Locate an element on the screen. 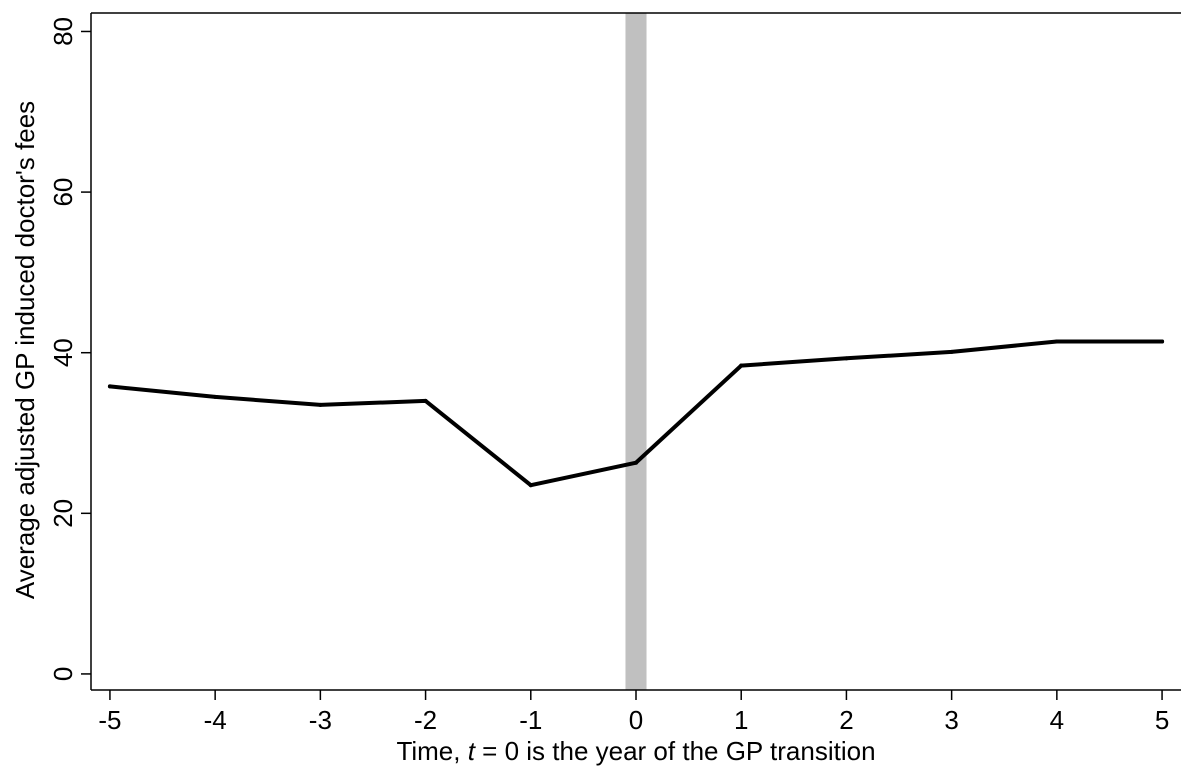  y-tick-label: 80 is located at coordinates (63, 31).